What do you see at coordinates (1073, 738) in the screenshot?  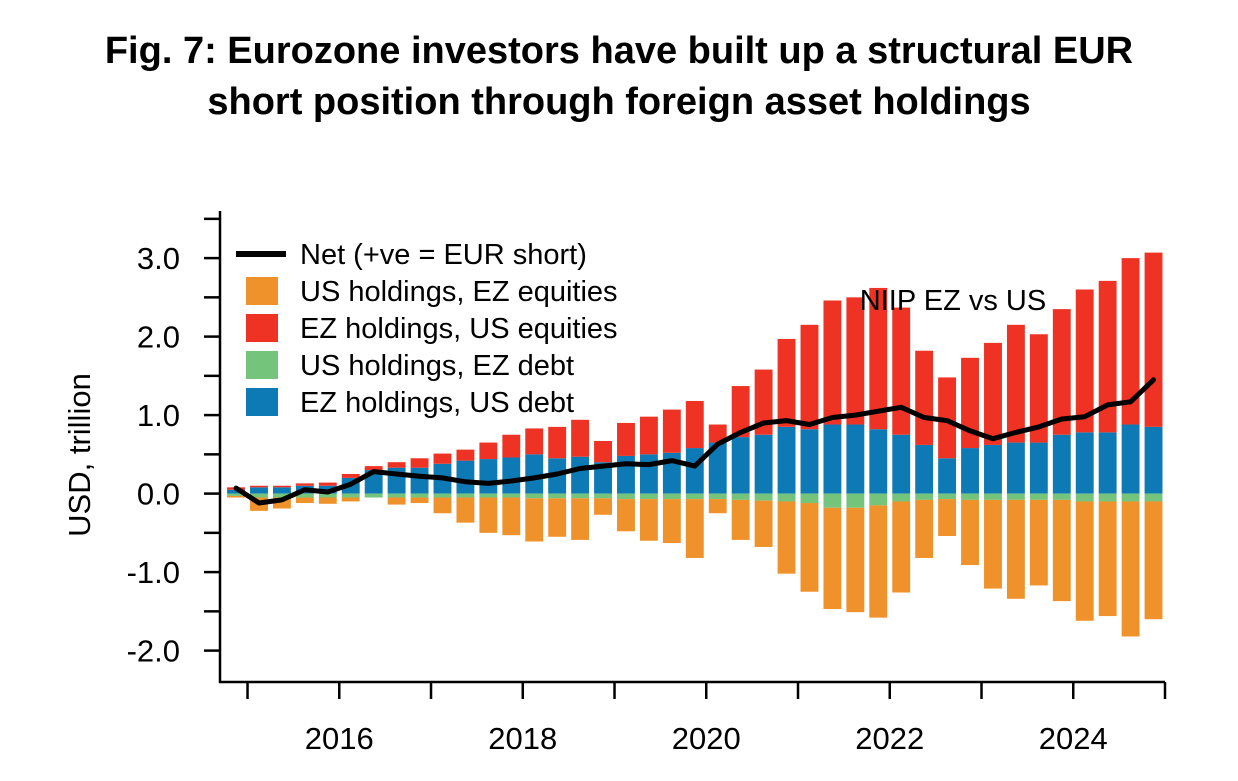 I see `x-tick-label: 2024` at bounding box center [1073, 738].